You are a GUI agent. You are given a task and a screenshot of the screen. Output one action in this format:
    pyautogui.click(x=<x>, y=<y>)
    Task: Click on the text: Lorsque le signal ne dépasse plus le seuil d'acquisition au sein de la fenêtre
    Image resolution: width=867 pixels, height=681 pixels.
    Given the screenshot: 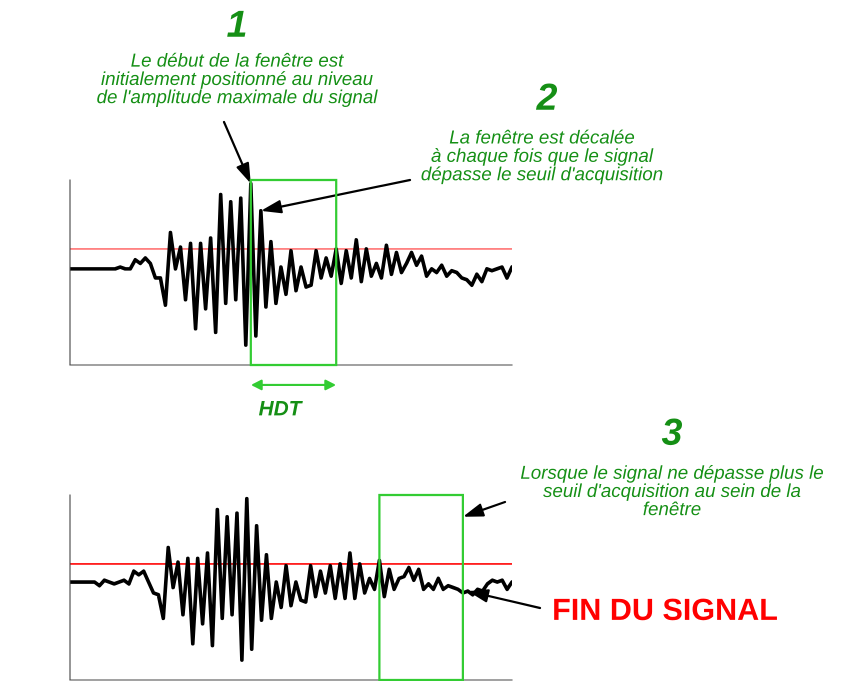 What is the action you would take?
    pyautogui.click(x=671, y=490)
    